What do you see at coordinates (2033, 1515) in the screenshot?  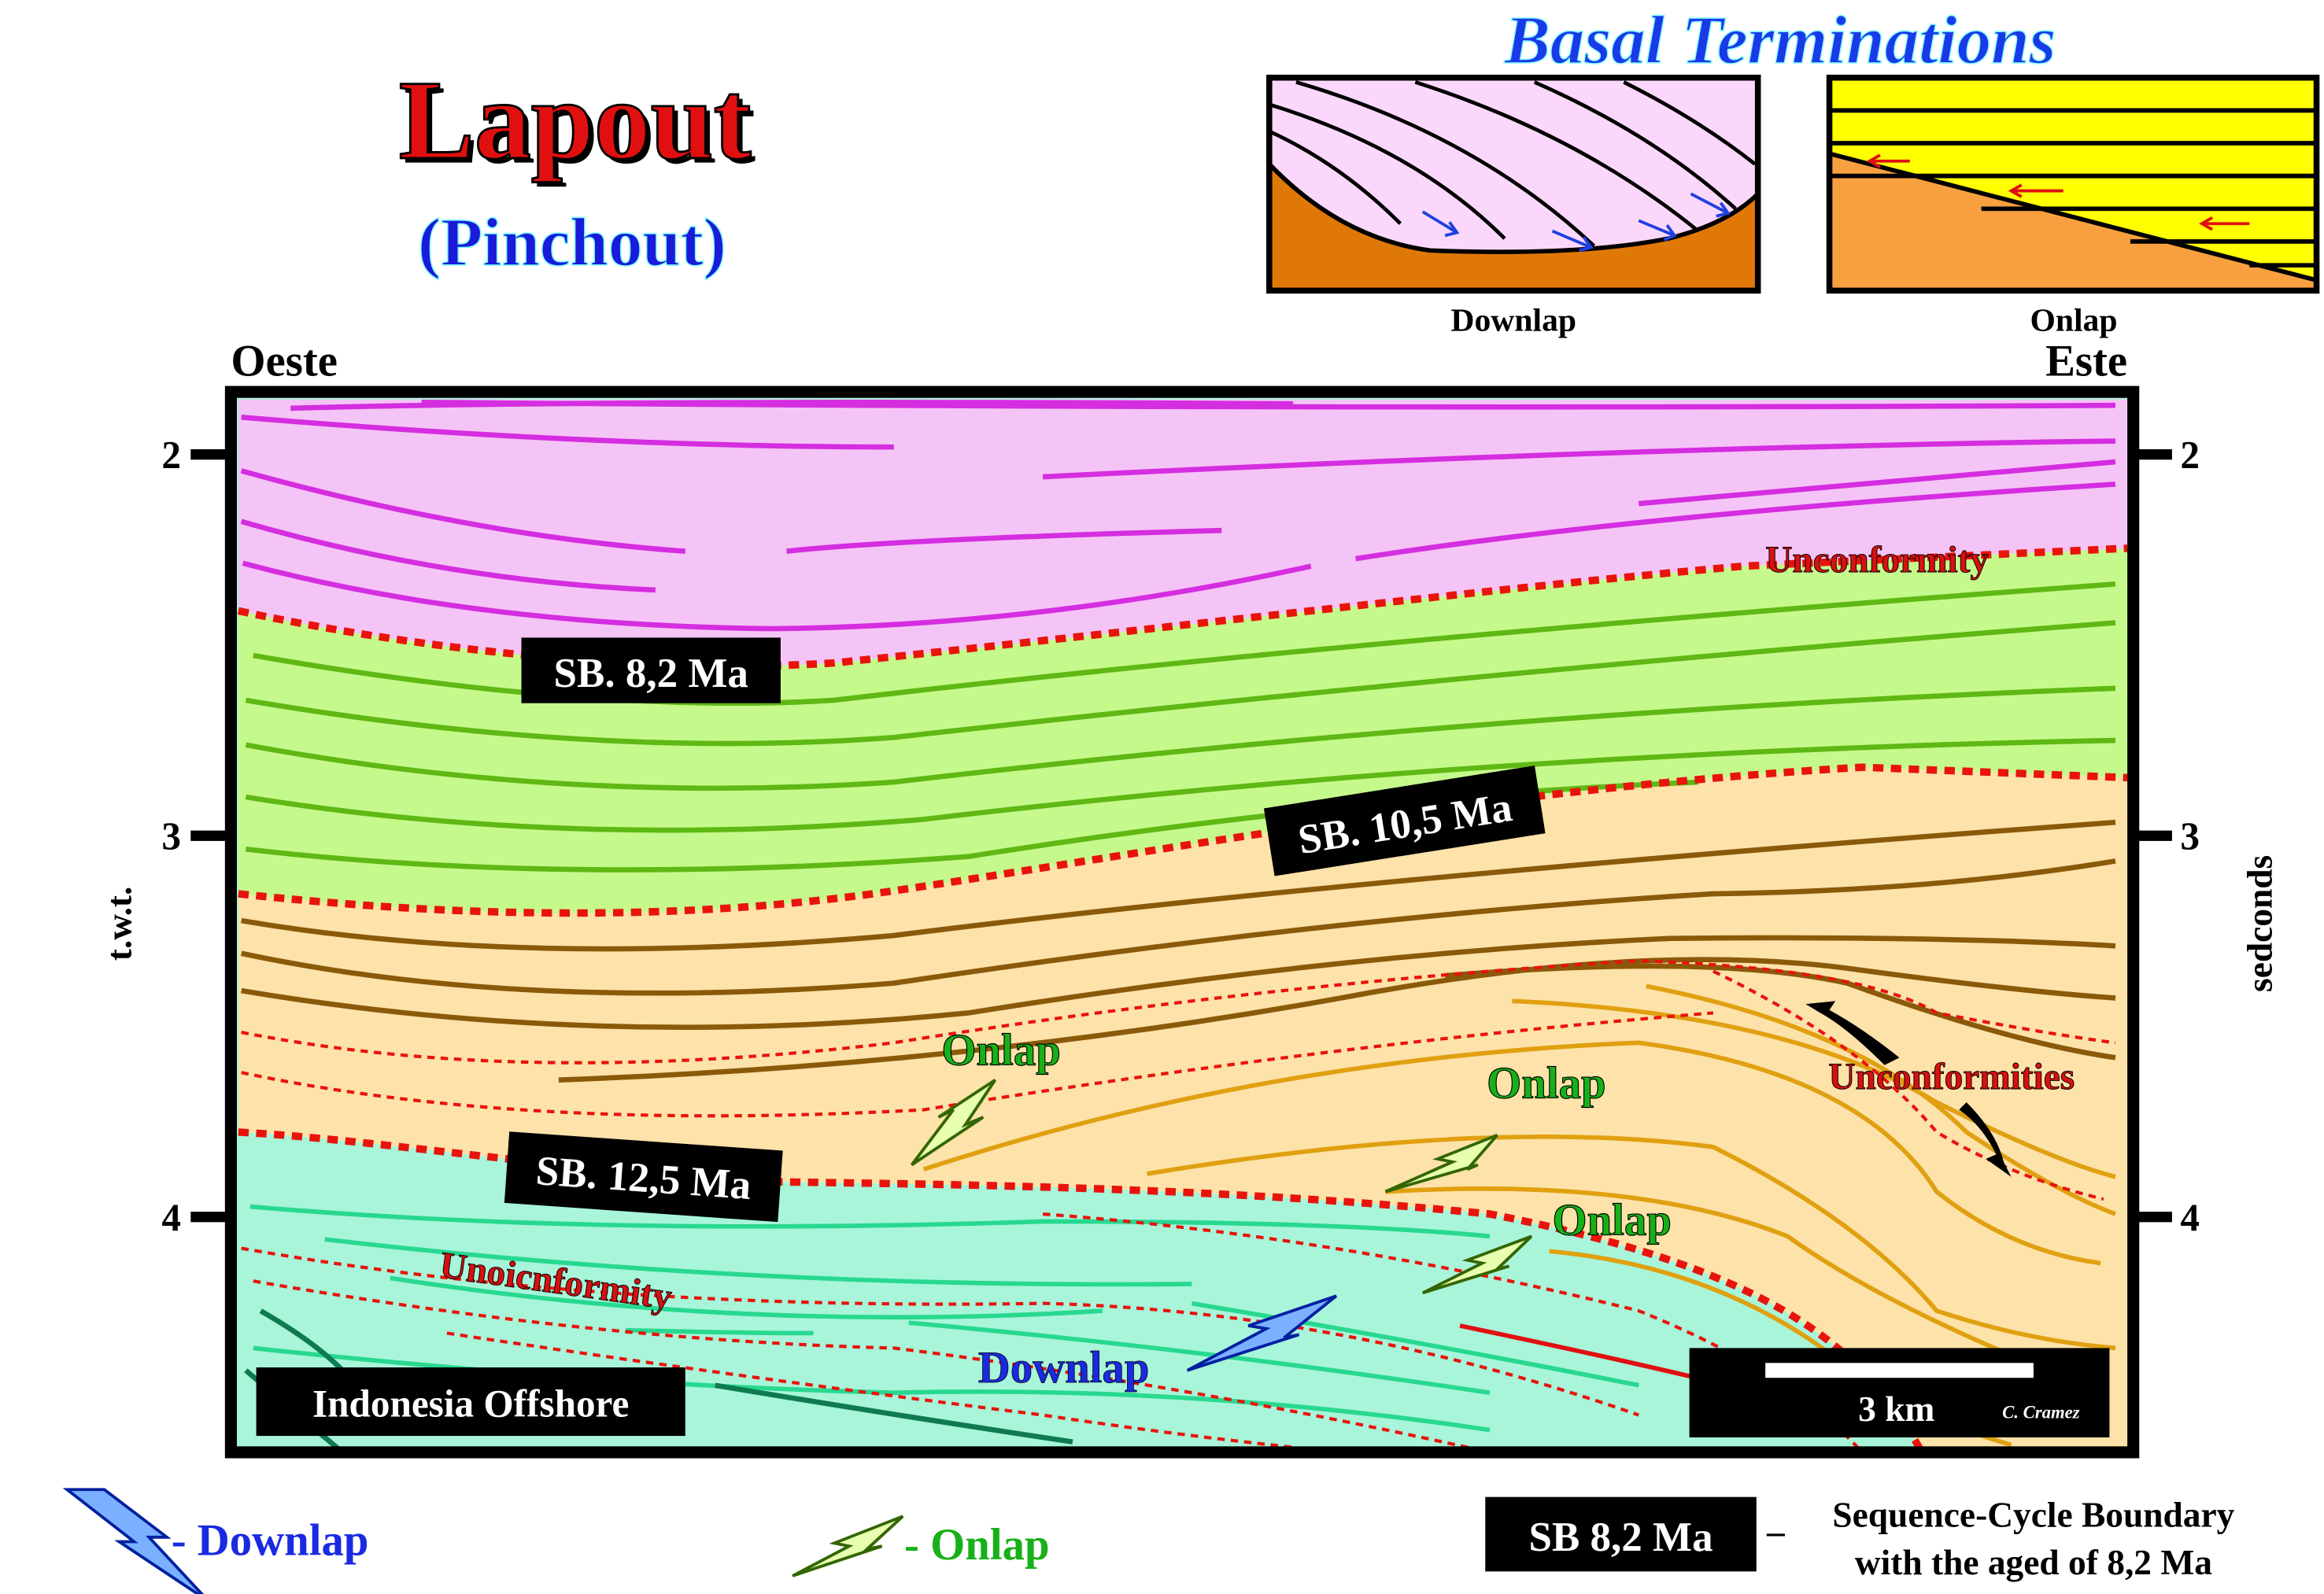 I see `legend-text: Sequence-Cycle Boundary` at bounding box center [2033, 1515].